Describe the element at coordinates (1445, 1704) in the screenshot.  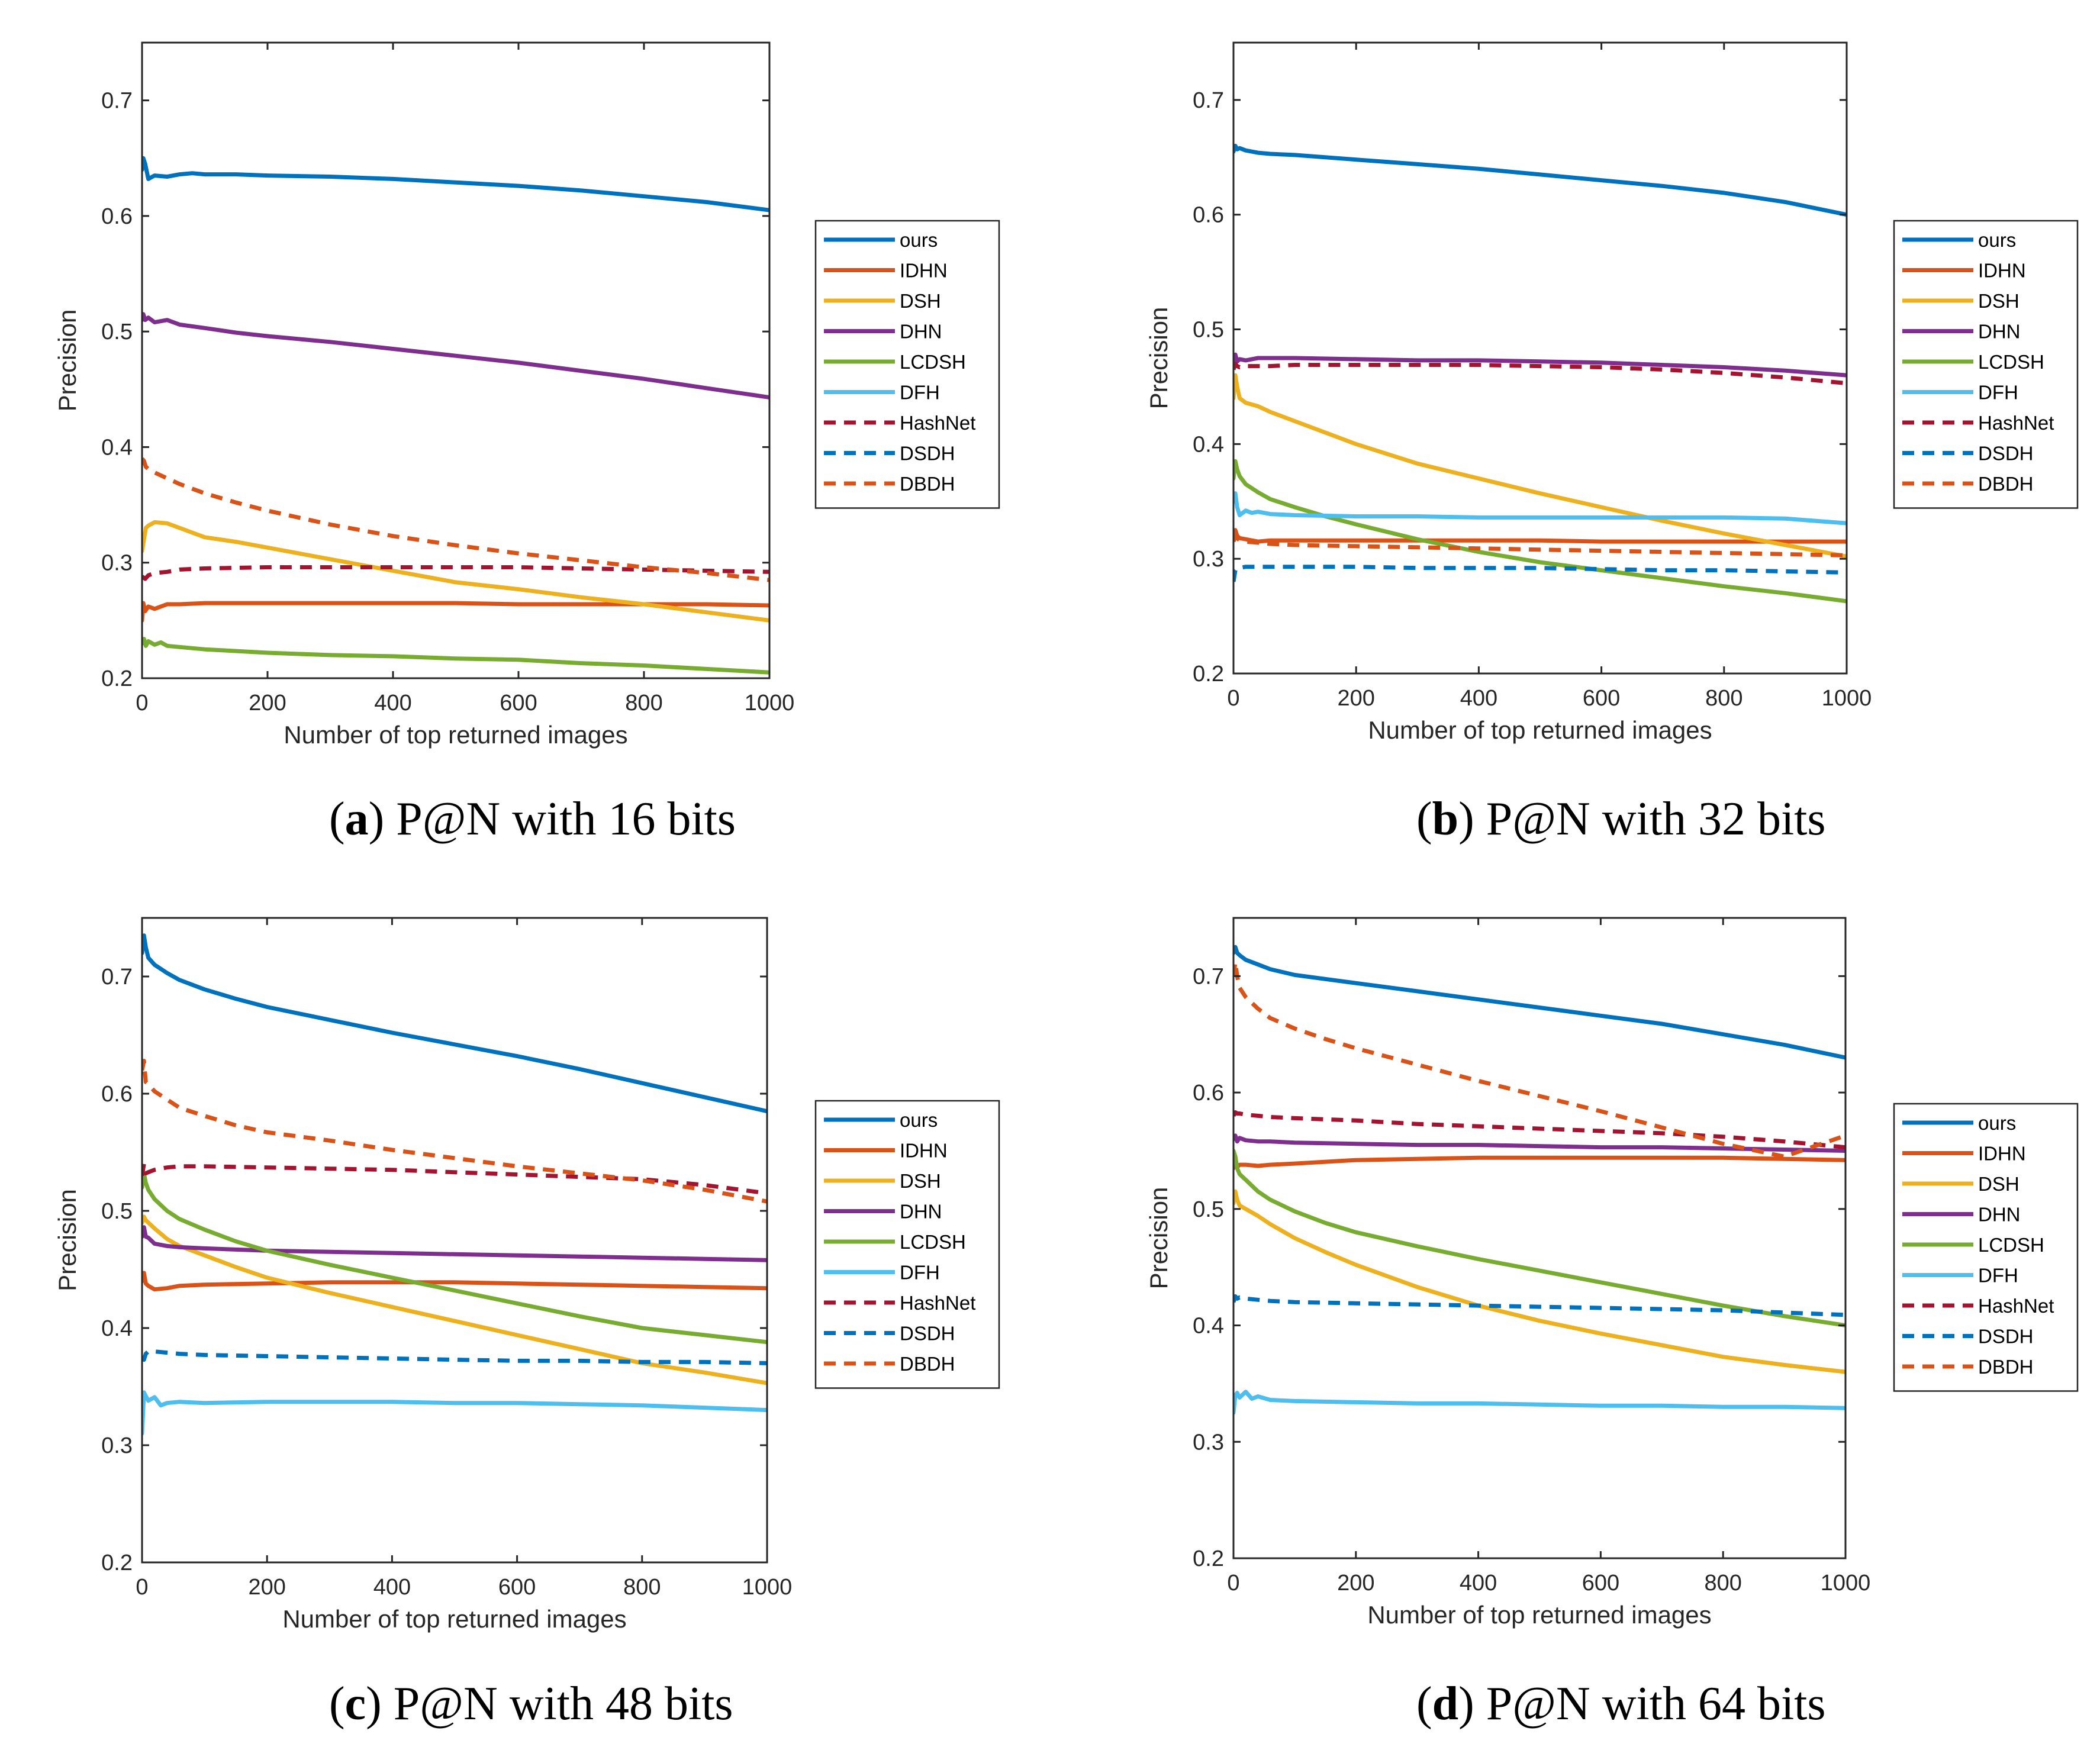
I see `caption-letter: d` at that location.